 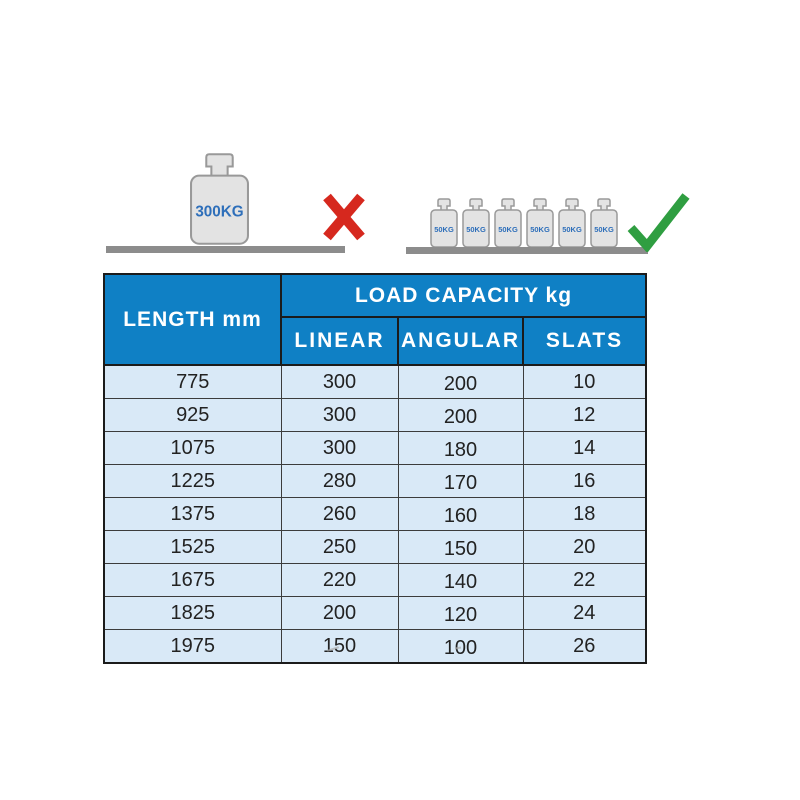 I want to click on slats-cell: 18, so click(x=584, y=514).